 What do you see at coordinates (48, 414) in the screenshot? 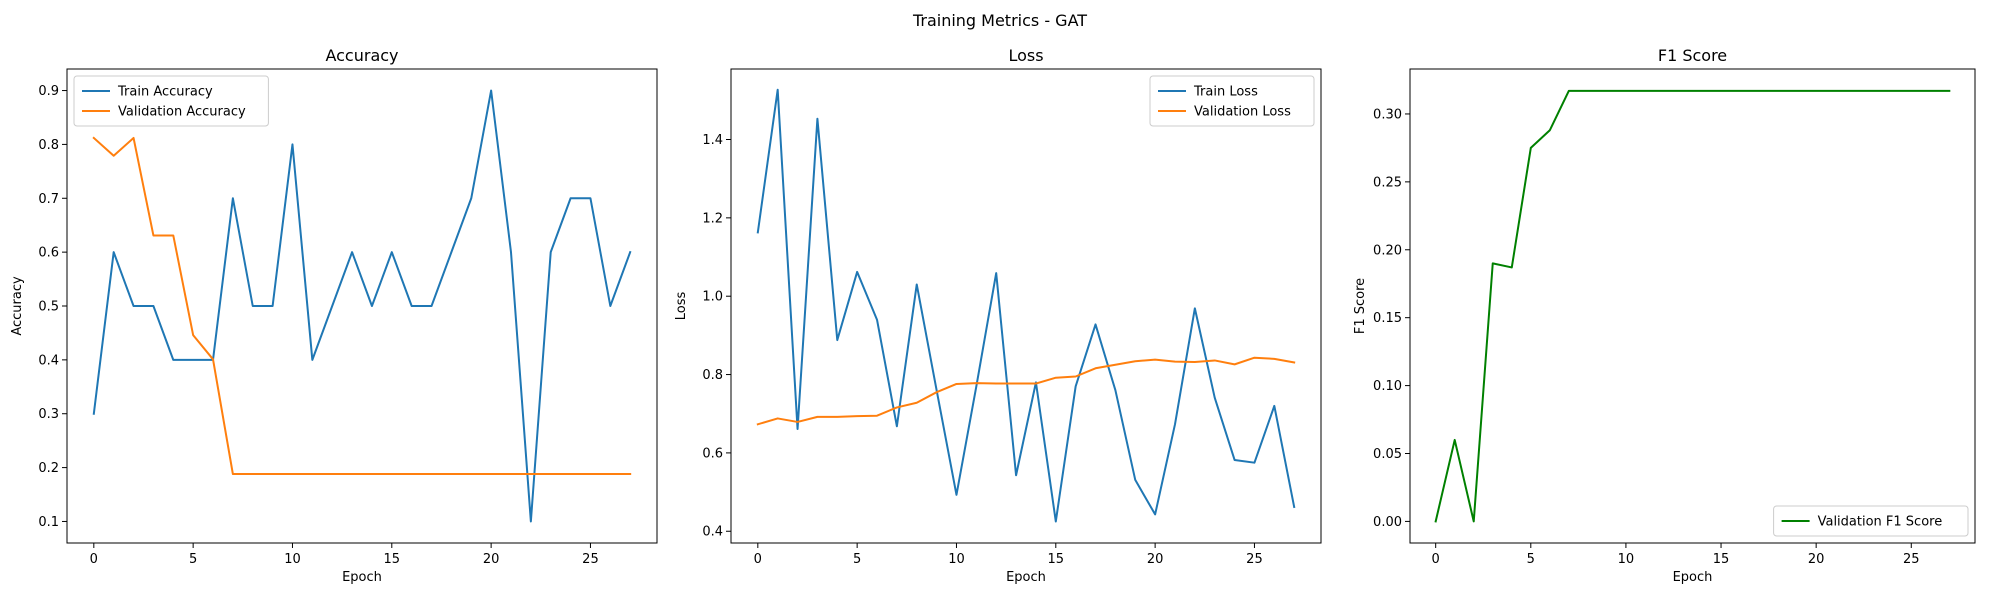
I see `y-tick-label: 0.3` at bounding box center [48, 414].